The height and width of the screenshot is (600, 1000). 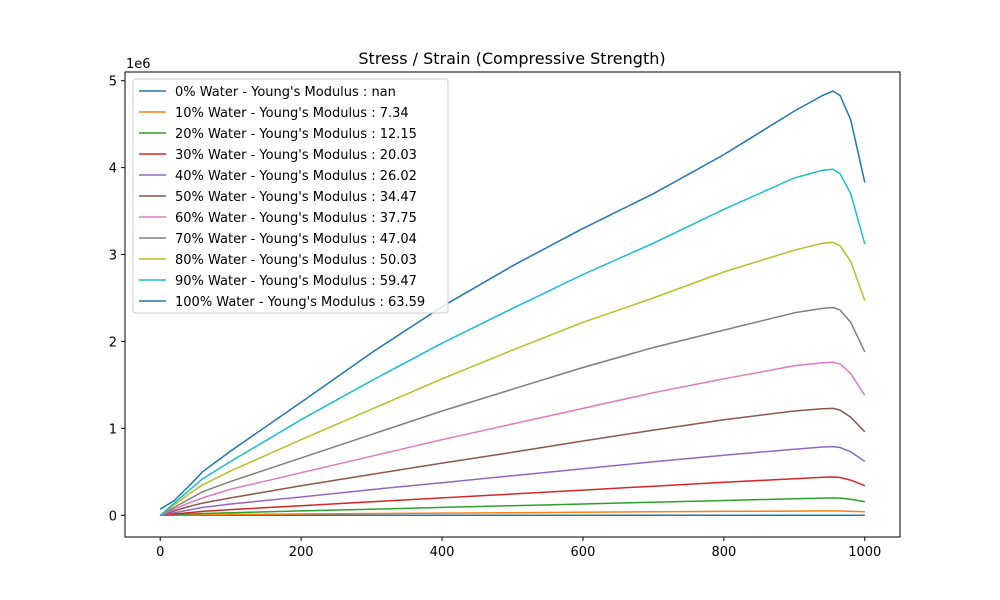 I want to click on y-tick-label-5: 5, so click(x=113, y=82).